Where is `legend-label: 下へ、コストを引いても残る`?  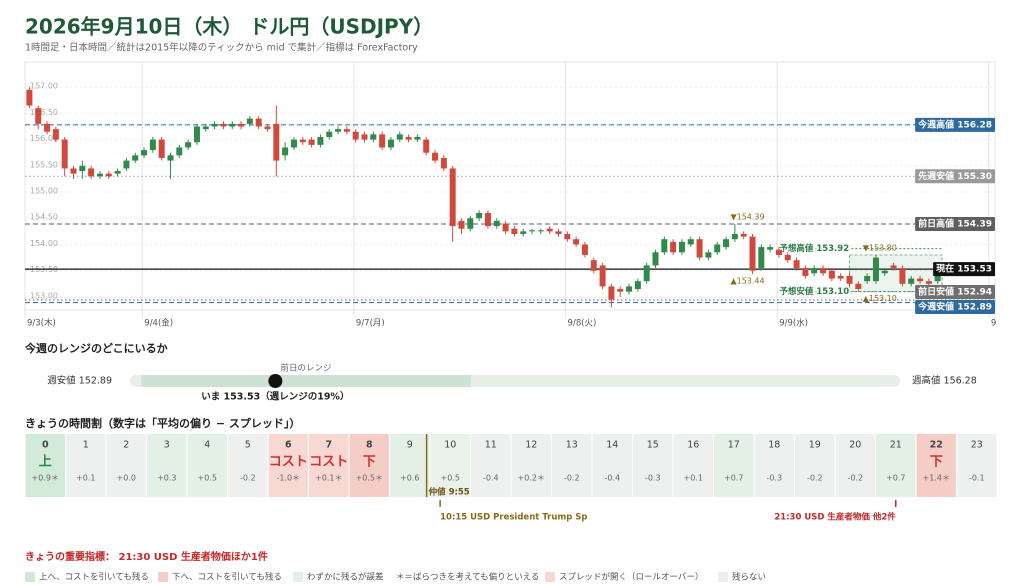
legend-label: 下へ、コストを引いても残る is located at coordinates (227, 577).